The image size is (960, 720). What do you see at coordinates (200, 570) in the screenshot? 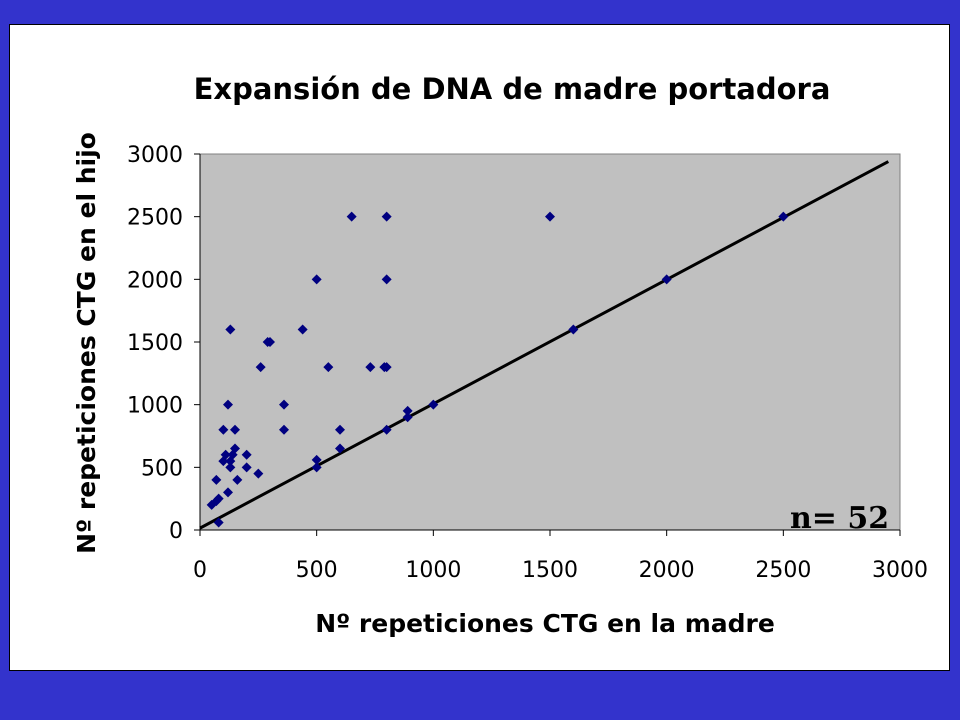
I see `x-tick-label: 0` at bounding box center [200, 570].